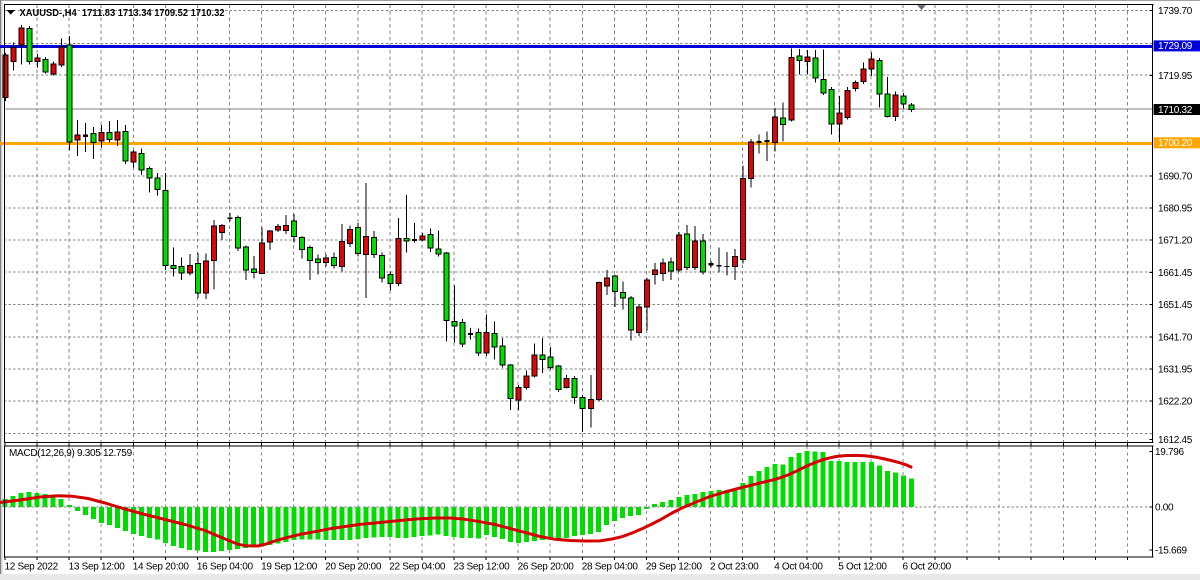 Image resolution: width=1200 pixels, height=580 pixels. Describe the element at coordinates (798, 567) in the screenshot. I see `svg-text: 4 Oct 04:00` at that location.